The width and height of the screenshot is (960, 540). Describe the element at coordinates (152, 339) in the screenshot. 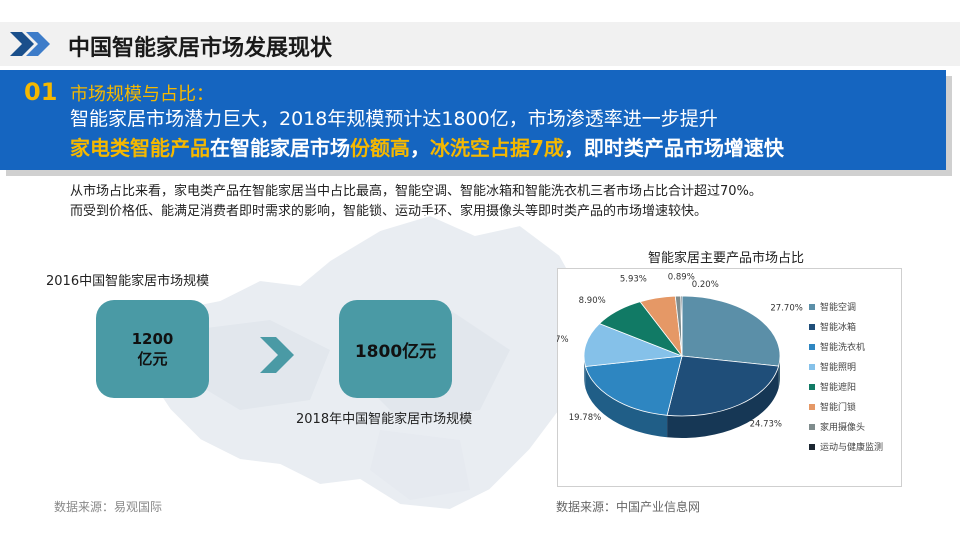

I see `market-size-2016-value: 1200` at that location.